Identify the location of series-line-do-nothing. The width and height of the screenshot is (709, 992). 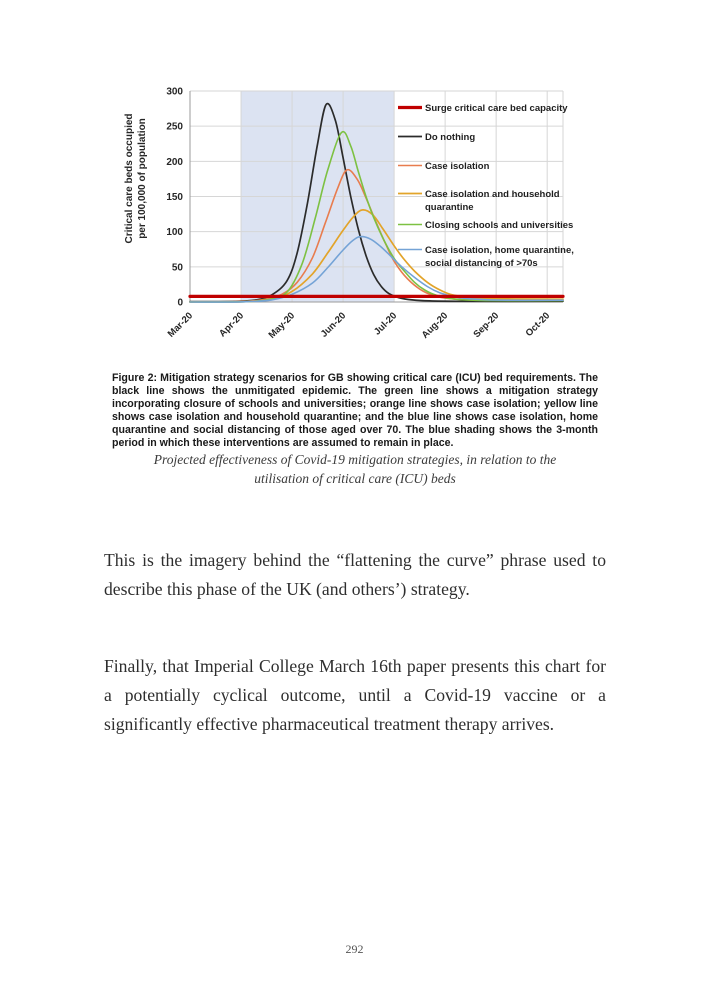
(376, 202).